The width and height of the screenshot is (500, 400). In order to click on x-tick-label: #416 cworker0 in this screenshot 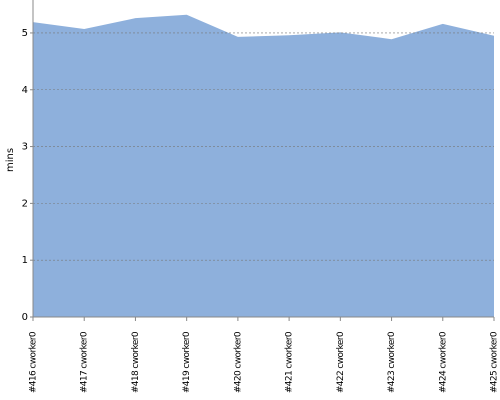, I will do `click(34, 362)`.